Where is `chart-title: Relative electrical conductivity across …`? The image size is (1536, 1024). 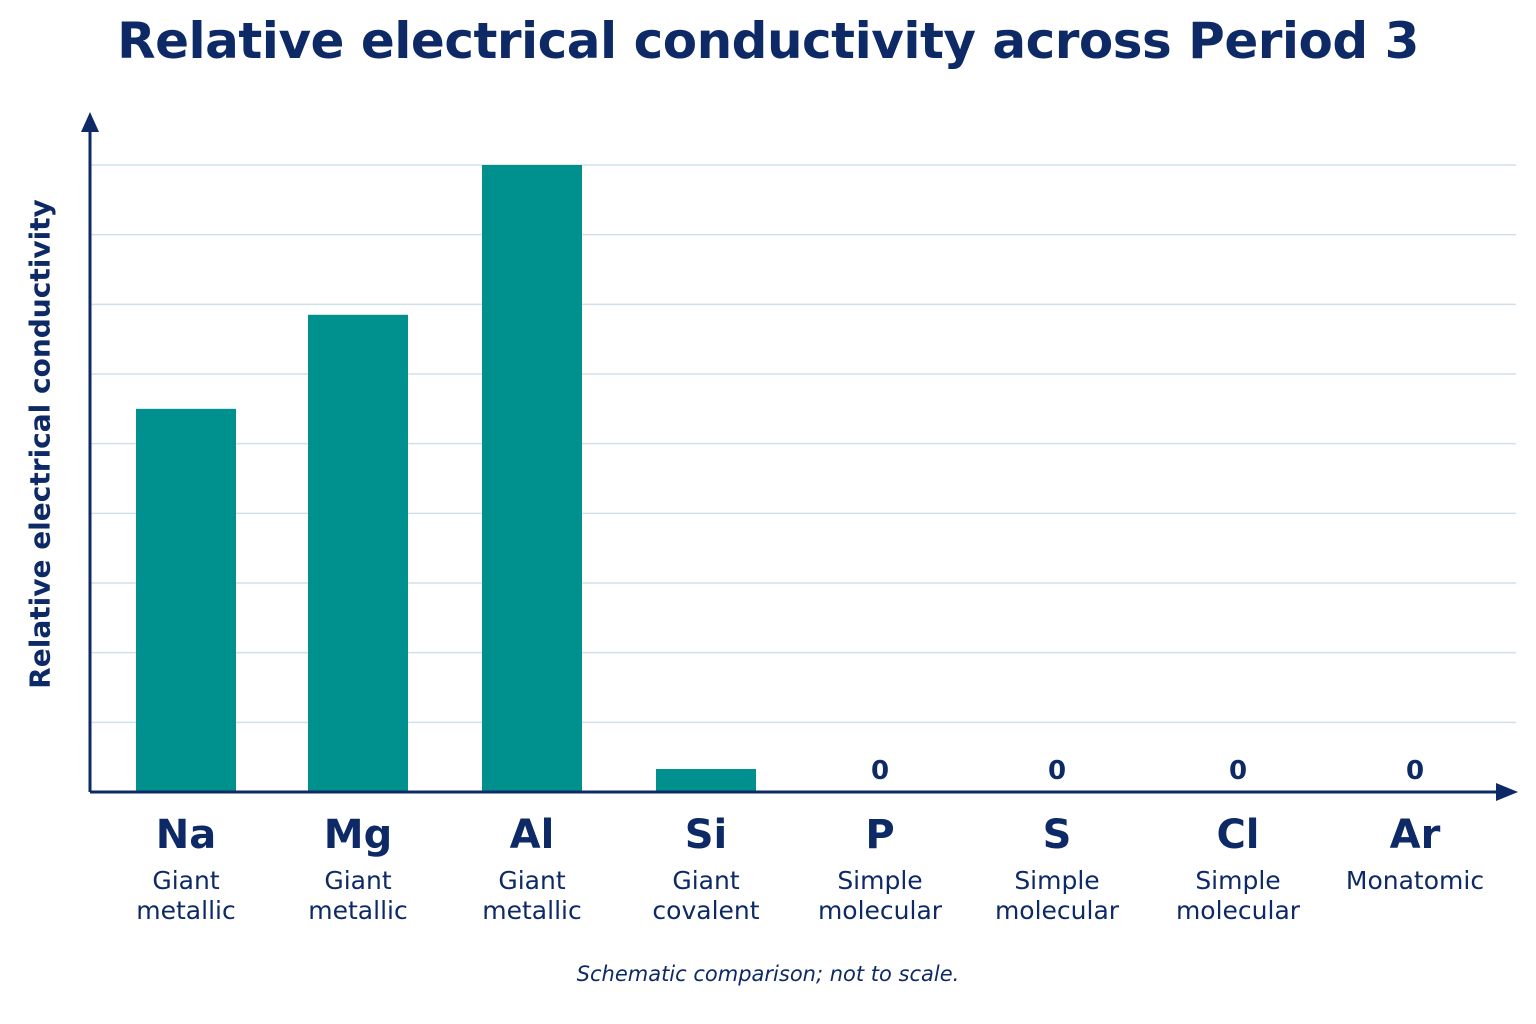
chart-title: Relative electrical conductivity across … is located at coordinates (768, 41).